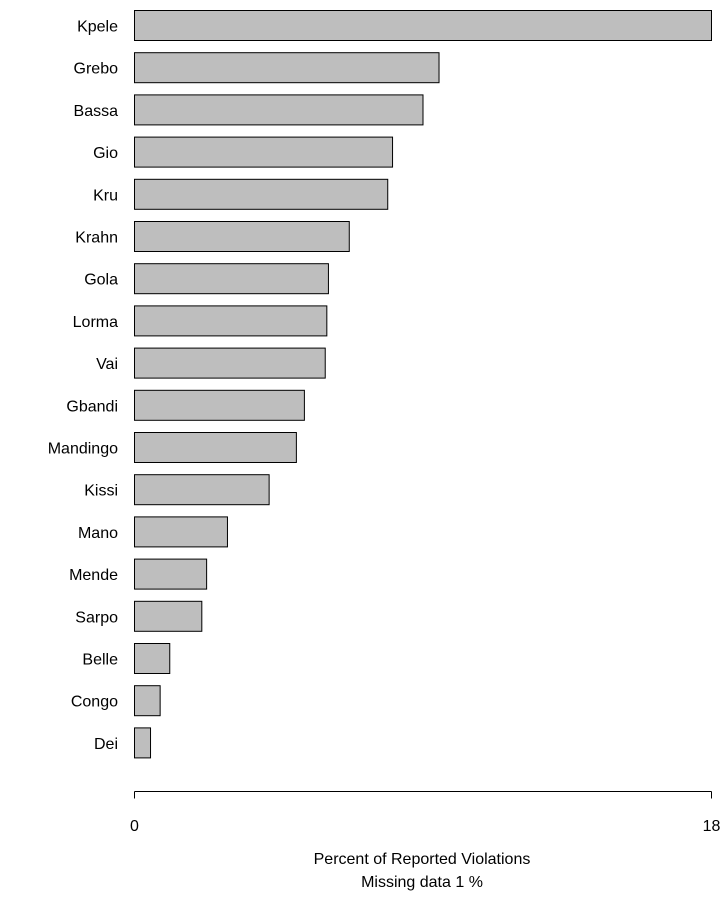 The width and height of the screenshot is (726, 905). Describe the element at coordinates (96, 111) in the screenshot. I see `category-label-bassa: Bassa` at that location.